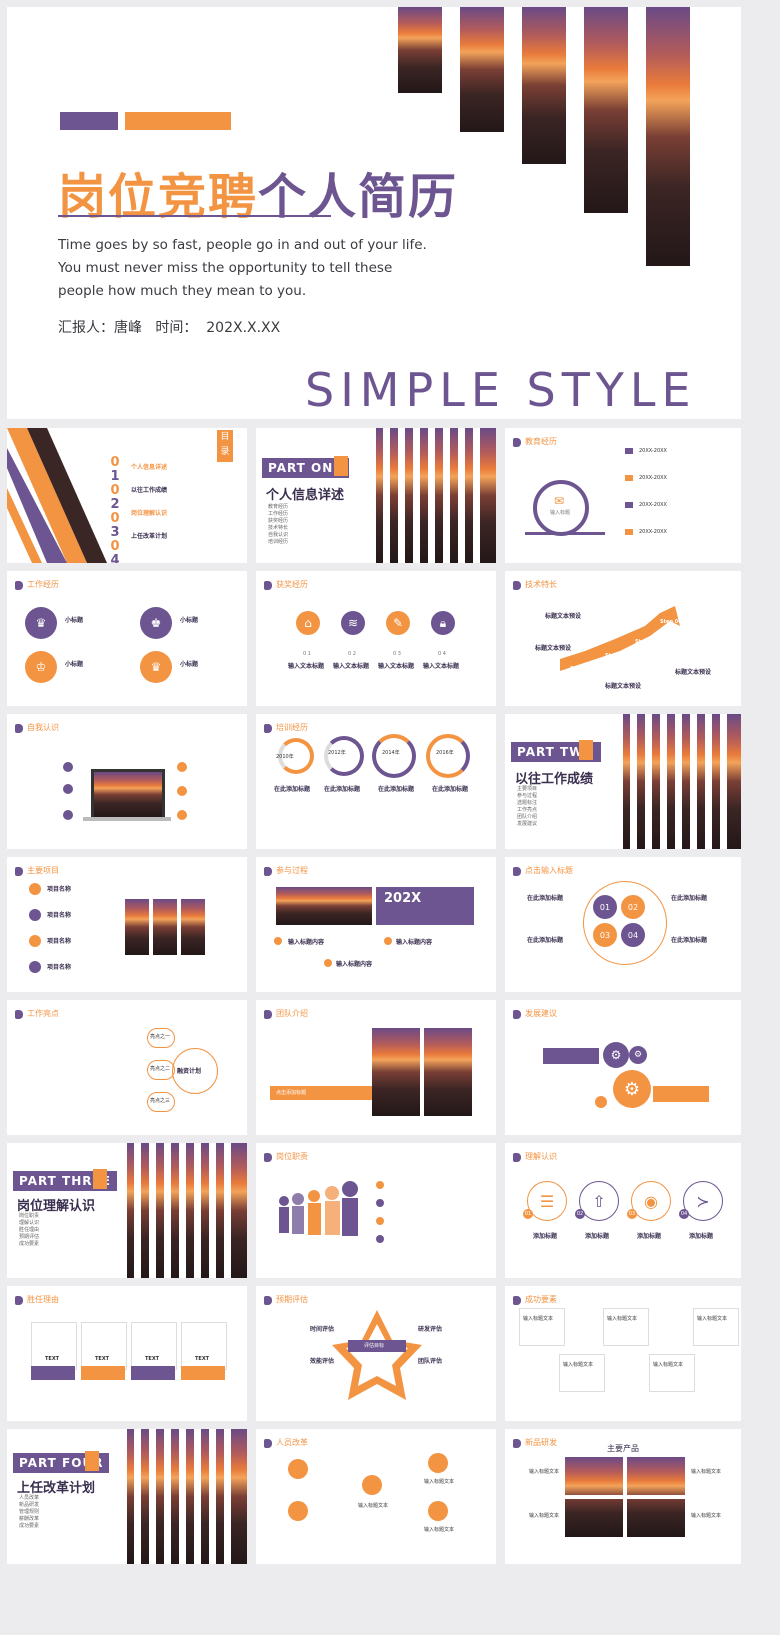 The width and height of the screenshot is (780, 1635). I want to click on expect-slide: 预期评估 评估目标 时间评估 研发评估 效能评估 团队评估, so click(376, 1353).